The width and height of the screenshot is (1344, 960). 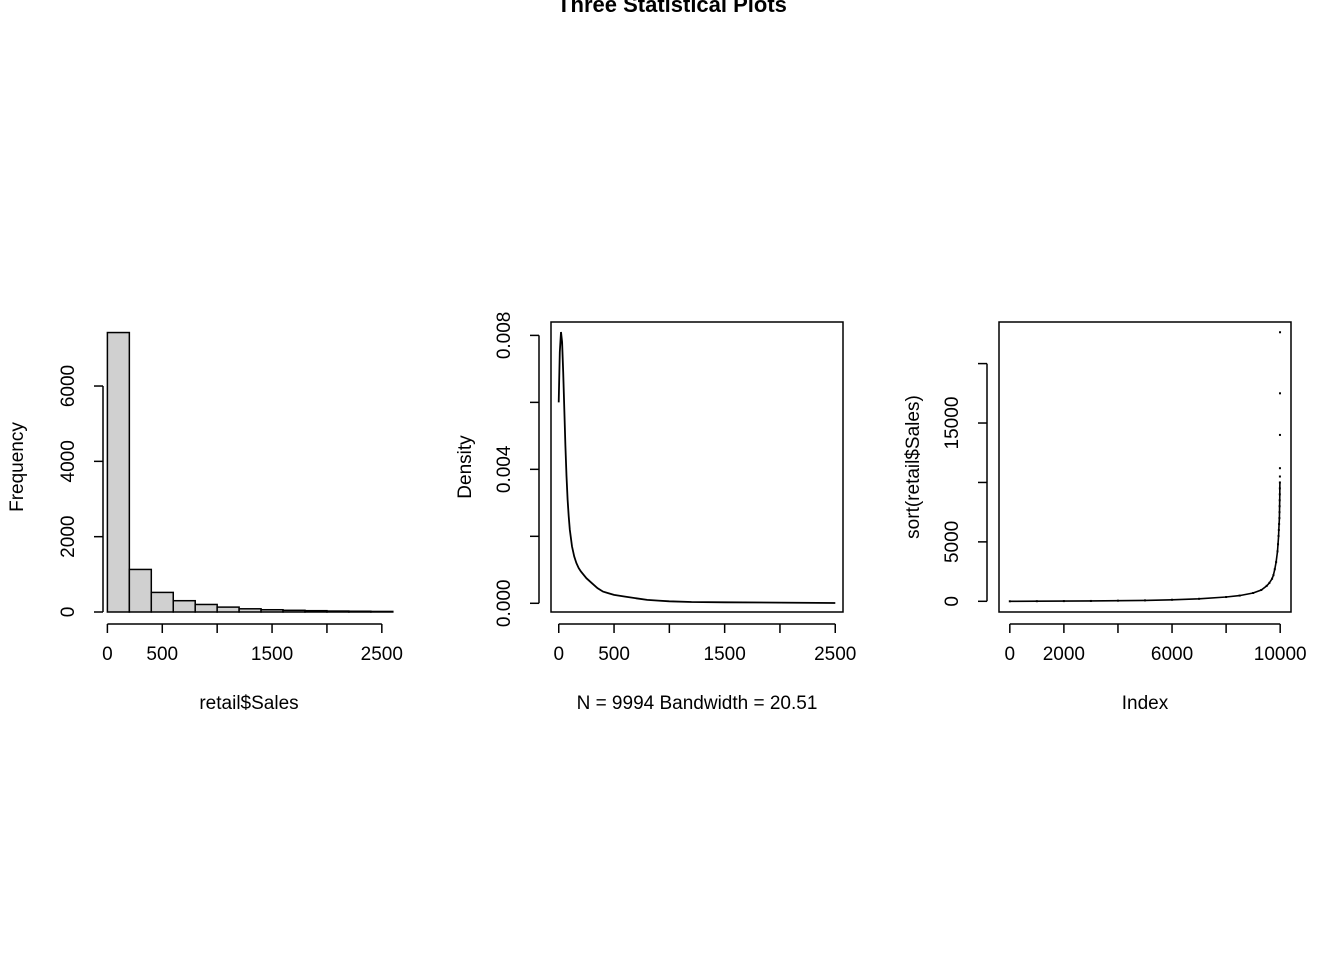 I want to click on x-tick-label: 6000, so click(x=1172, y=654).